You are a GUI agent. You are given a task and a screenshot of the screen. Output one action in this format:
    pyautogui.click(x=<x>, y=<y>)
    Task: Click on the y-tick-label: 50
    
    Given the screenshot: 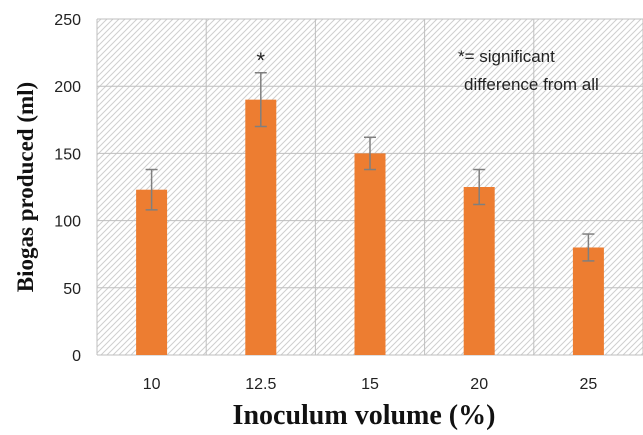 What is the action you would take?
    pyautogui.click(x=72, y=289)
    